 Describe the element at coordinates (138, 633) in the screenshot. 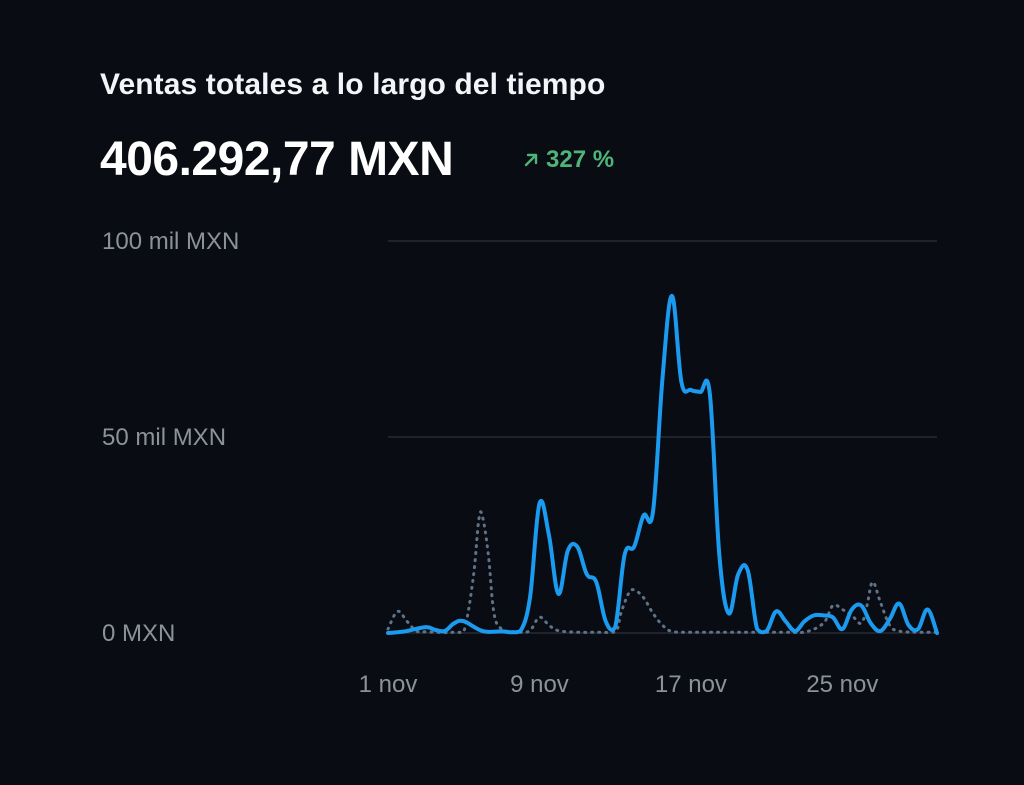

I see `y-tick-label: 0 MXN` at that location.